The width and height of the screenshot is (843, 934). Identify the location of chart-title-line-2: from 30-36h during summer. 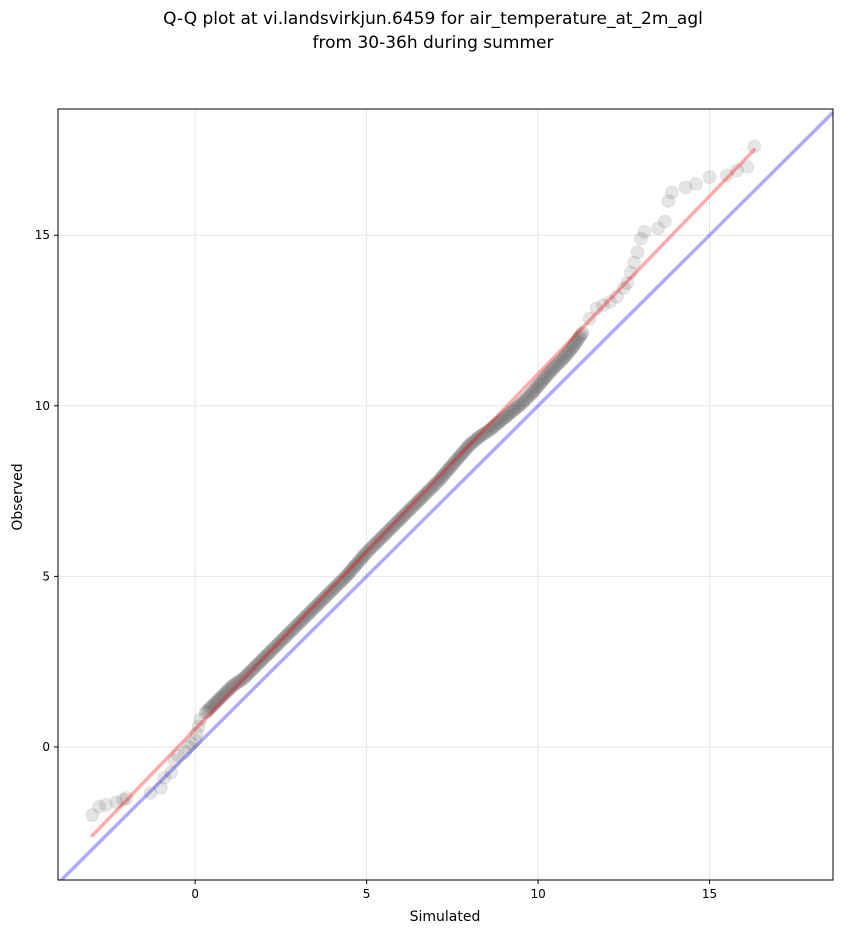
(433, 43).